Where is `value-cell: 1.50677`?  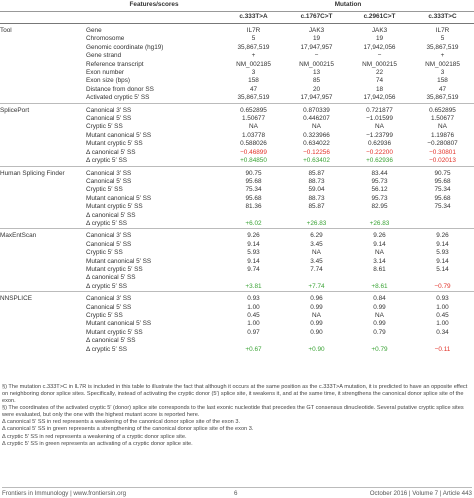
value-cell: 1.50677 is located at coordinates (442, 119).